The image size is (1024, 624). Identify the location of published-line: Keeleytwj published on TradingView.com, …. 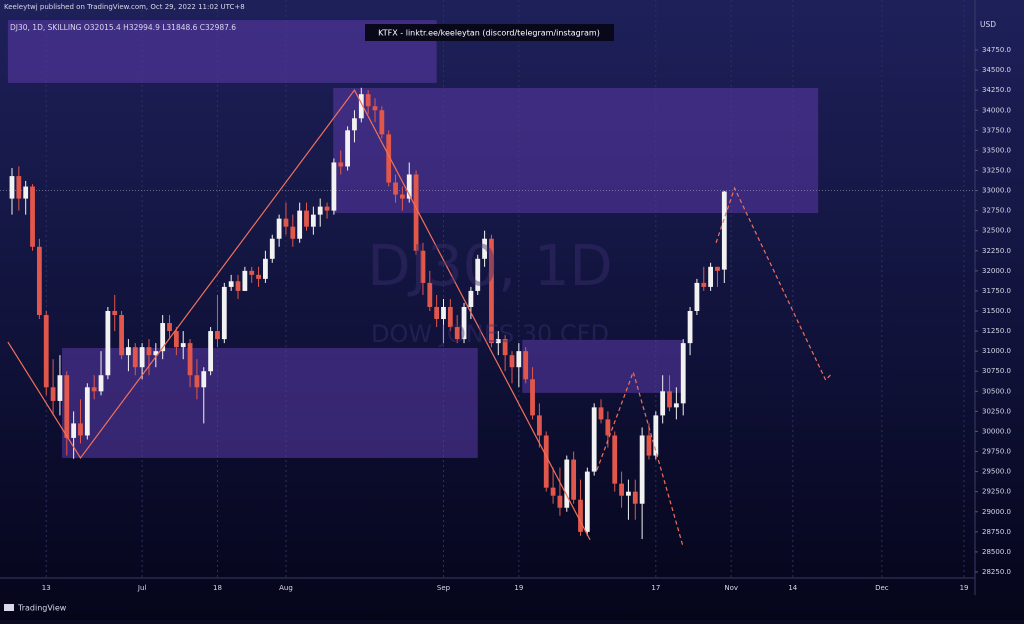
(124, 7).